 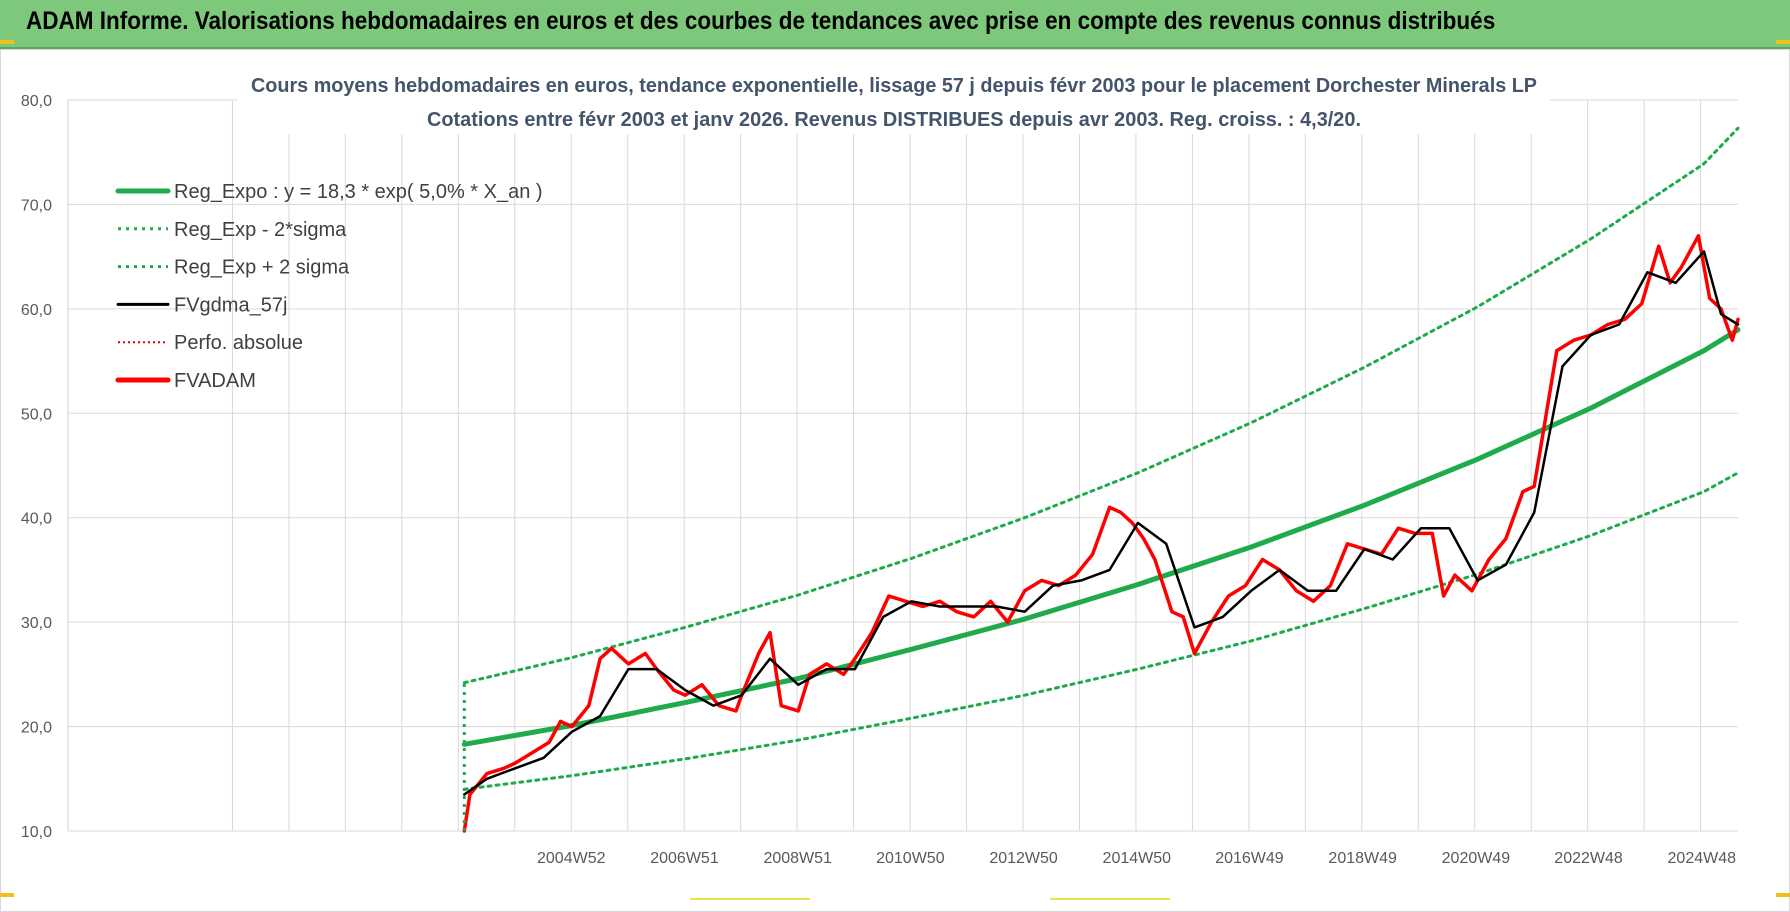 What do you see at coordinates (7, 42) in the screenshot?
I see `corner-mark-left` at bounding box center [7, 42].